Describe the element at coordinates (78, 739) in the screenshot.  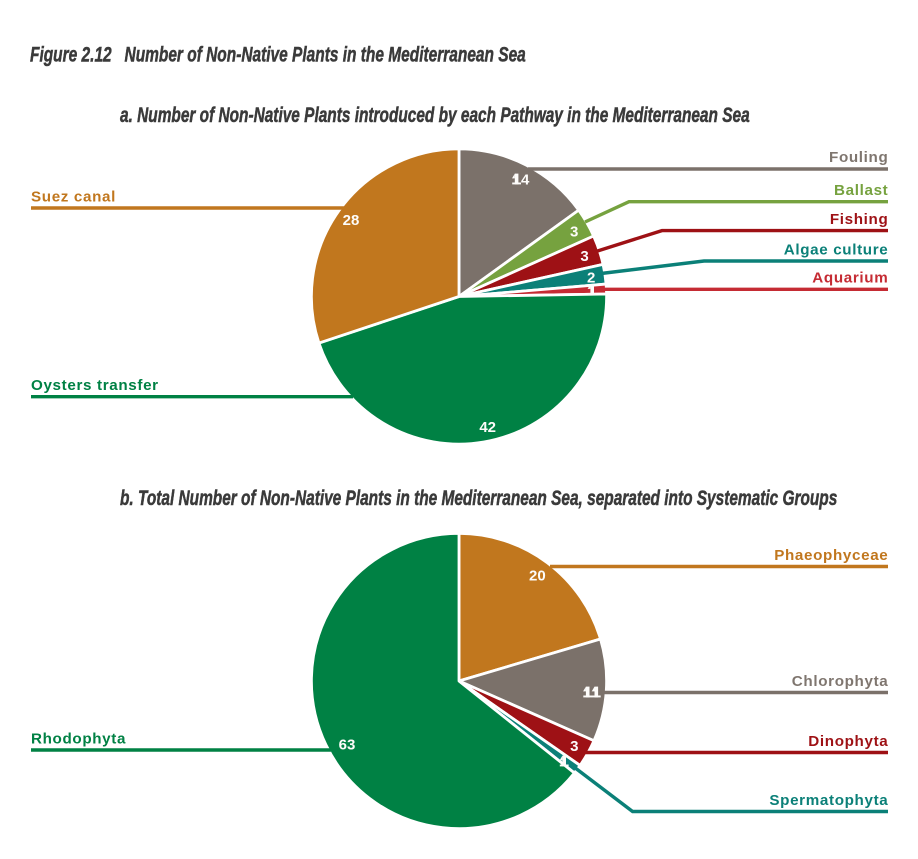
I see `svg-text: Rhodophyta` at that location.